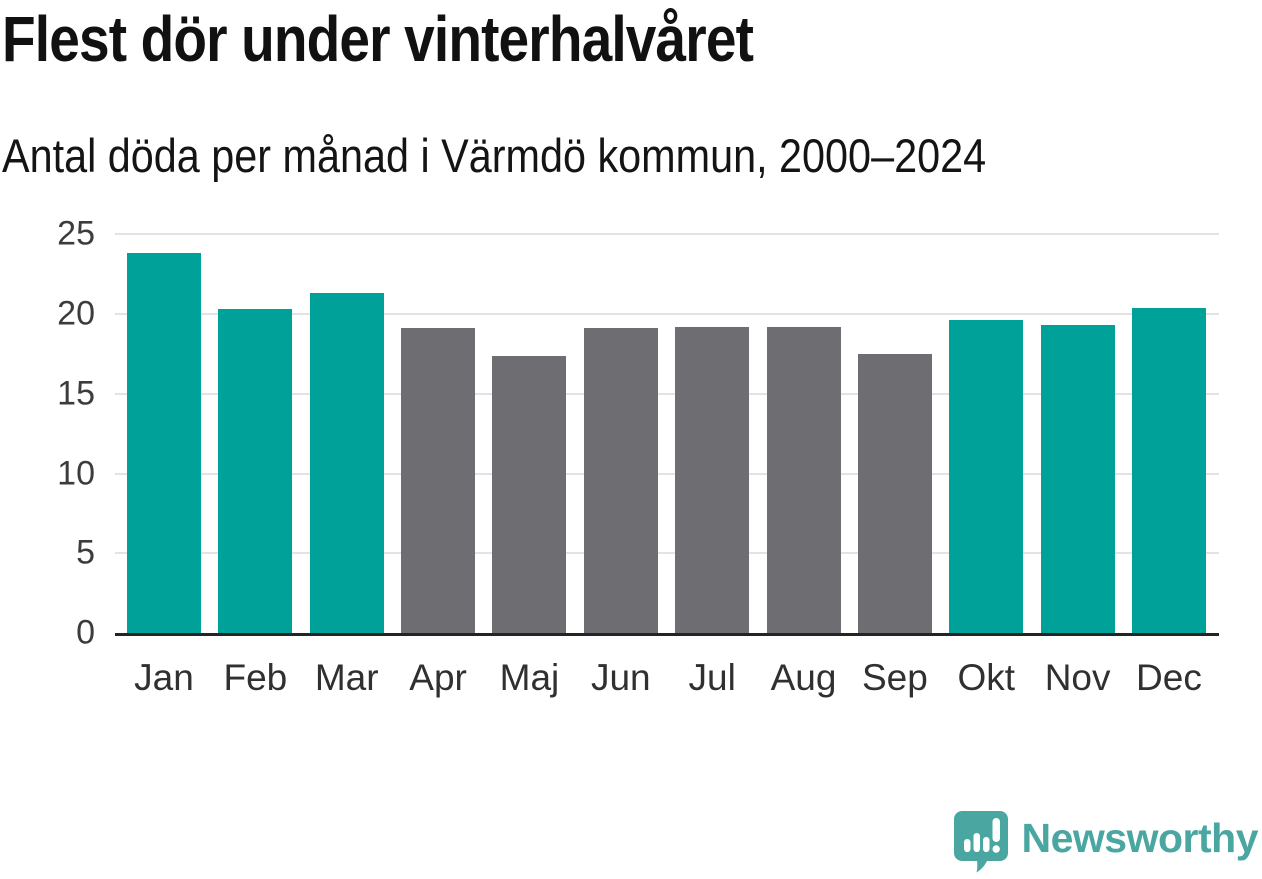 This screenshot has width=1262, height=879. What do you see at coordinates (803, 677) in the screenshot?
I see `x-axis-label-aug: Aug` at bounding box center [803, 677].